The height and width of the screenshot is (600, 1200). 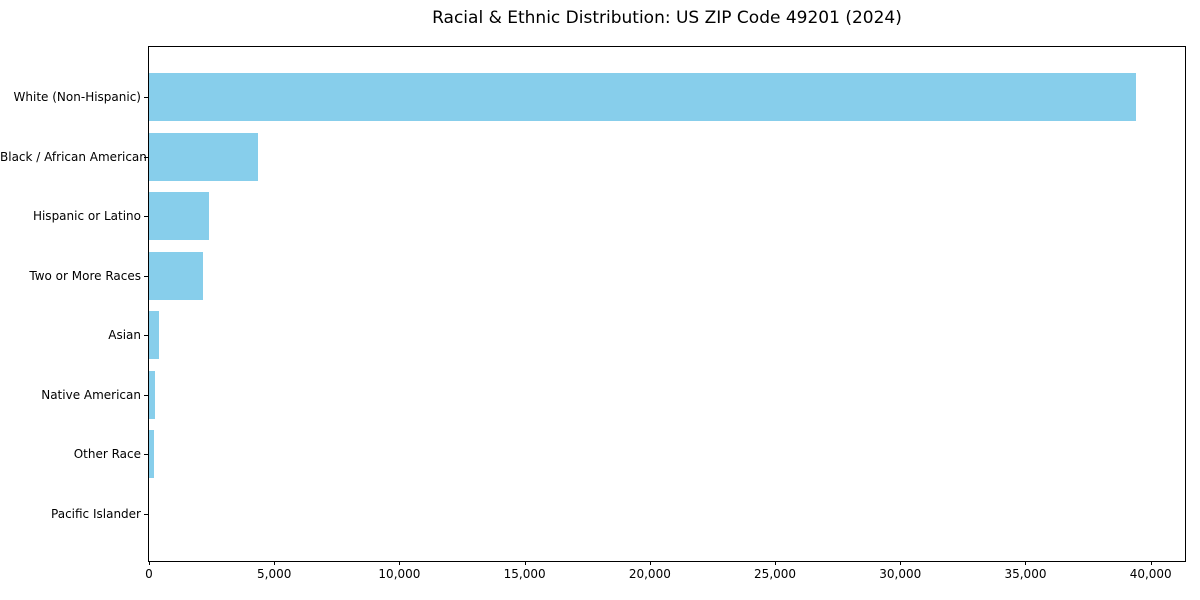 I want to click on bar-black-african-american, so click(x=203, y=156).